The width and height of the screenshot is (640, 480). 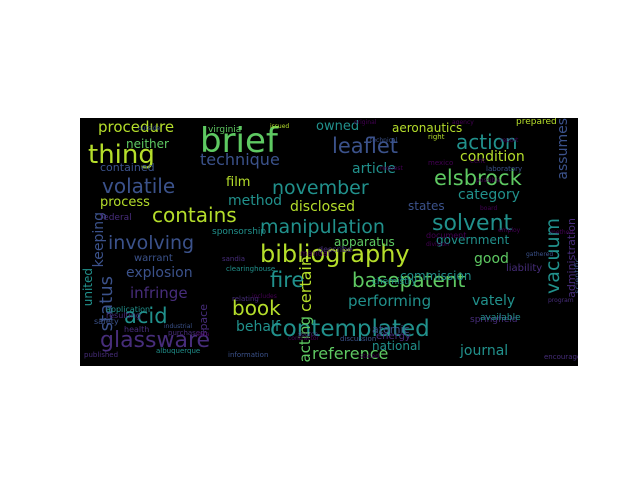 What do you see at coordinates (561, 357) in the screenshot?
I see `cloud-word-encourage: encourage` at bounding box center [561, 357].